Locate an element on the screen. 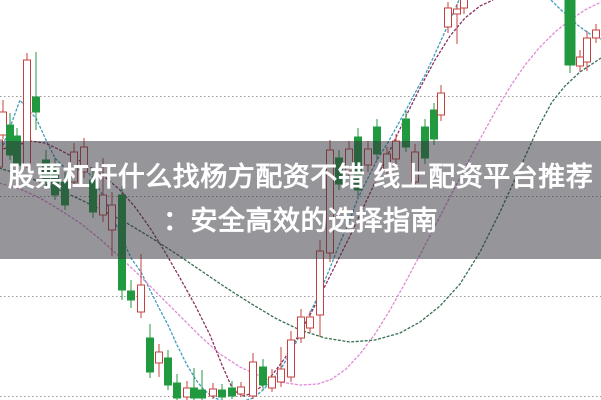 The image size is (601, 400). title-line-1: 股票杠杆什么找杨方配资不错 线上配资平台推荐 is located at coordinates (300, 177).